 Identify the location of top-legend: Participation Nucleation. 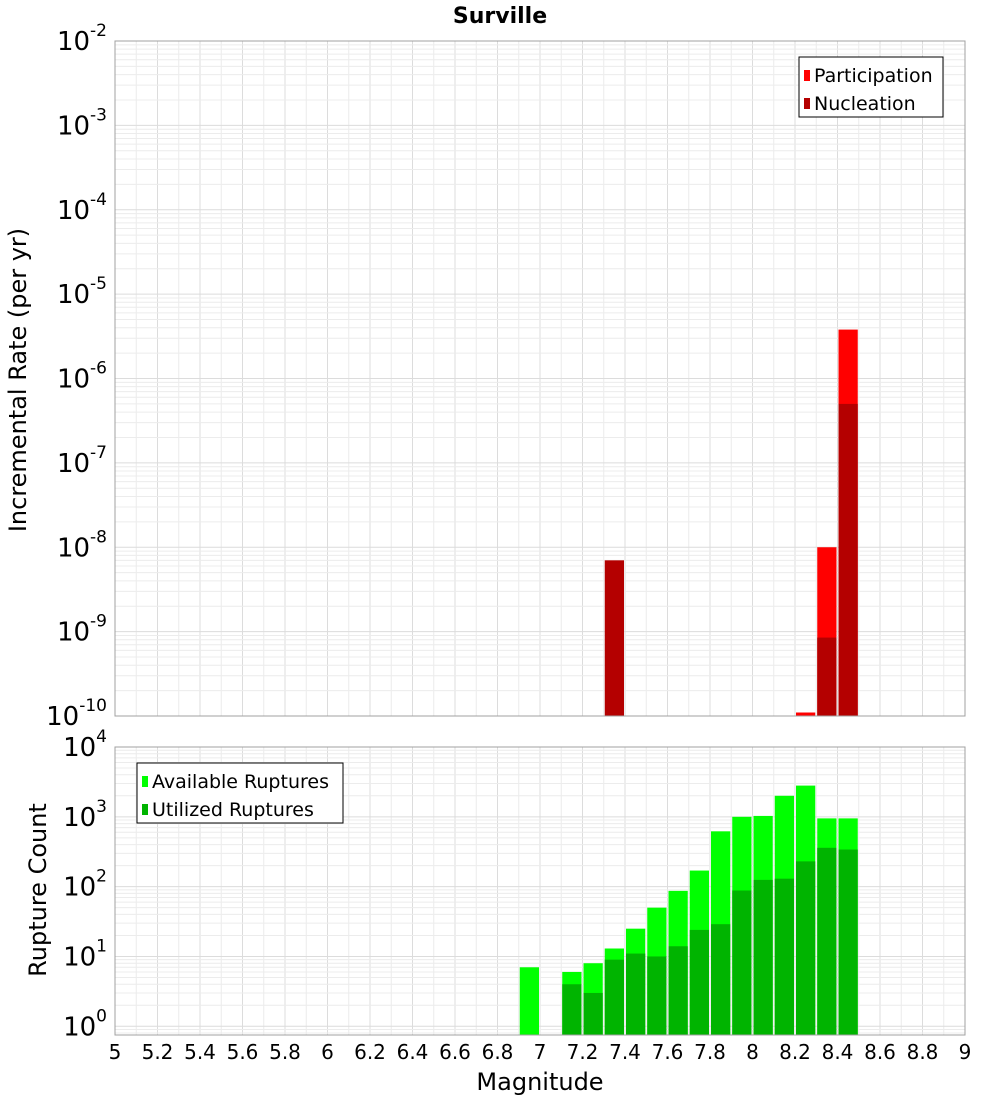
(871, 87).